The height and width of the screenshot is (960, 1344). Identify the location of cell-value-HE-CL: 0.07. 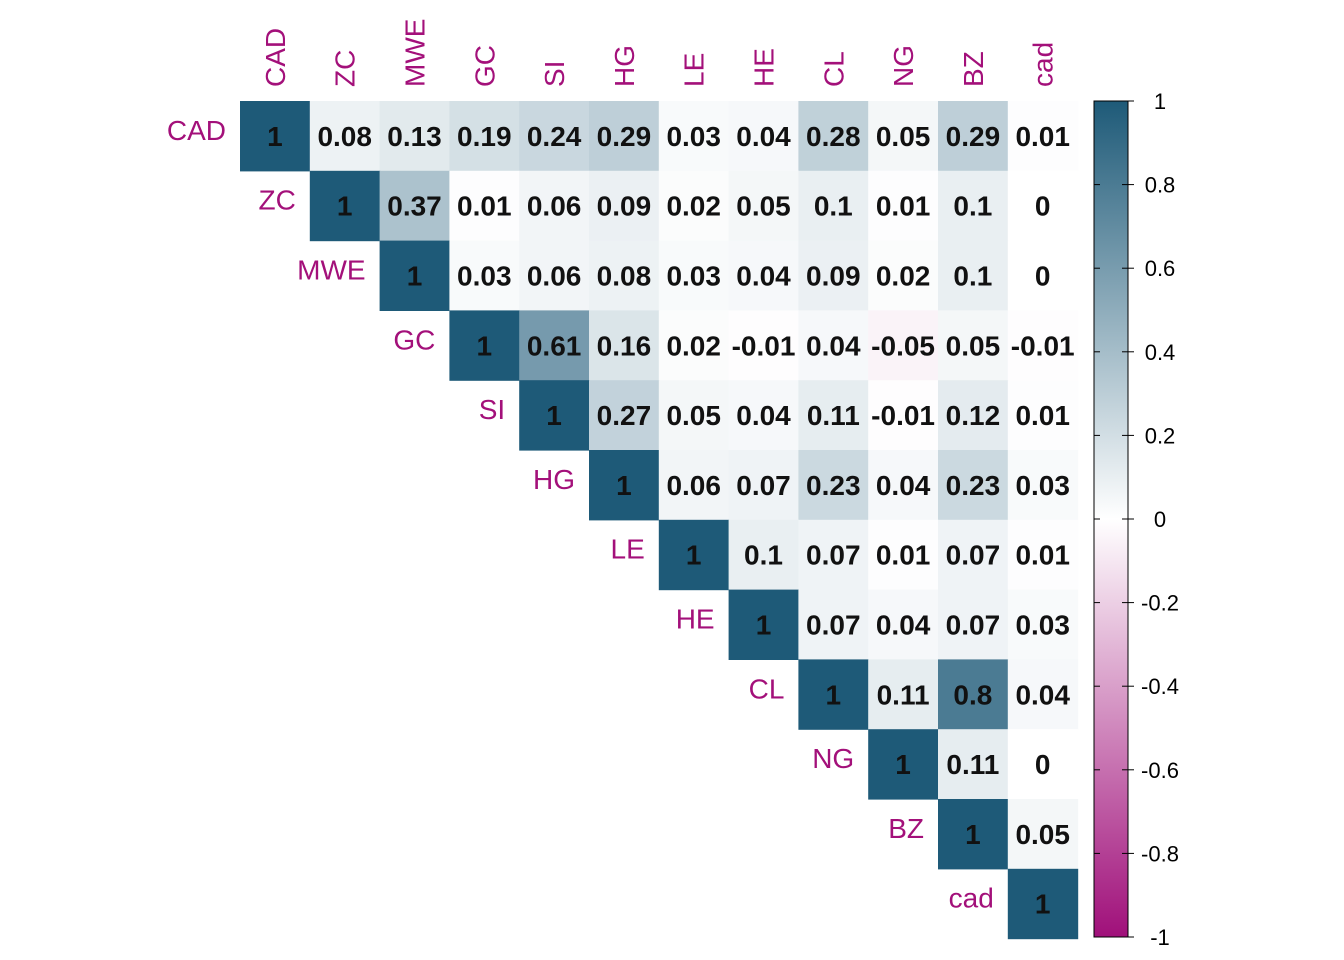
(833, 625).